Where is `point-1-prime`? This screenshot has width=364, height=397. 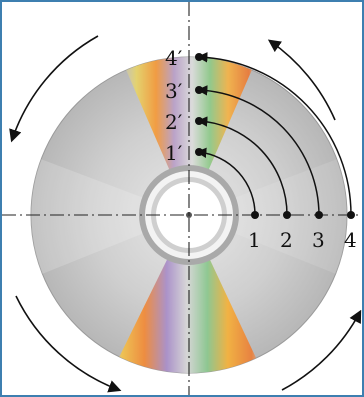
point-1-prime is located at coordinates (199, 152).